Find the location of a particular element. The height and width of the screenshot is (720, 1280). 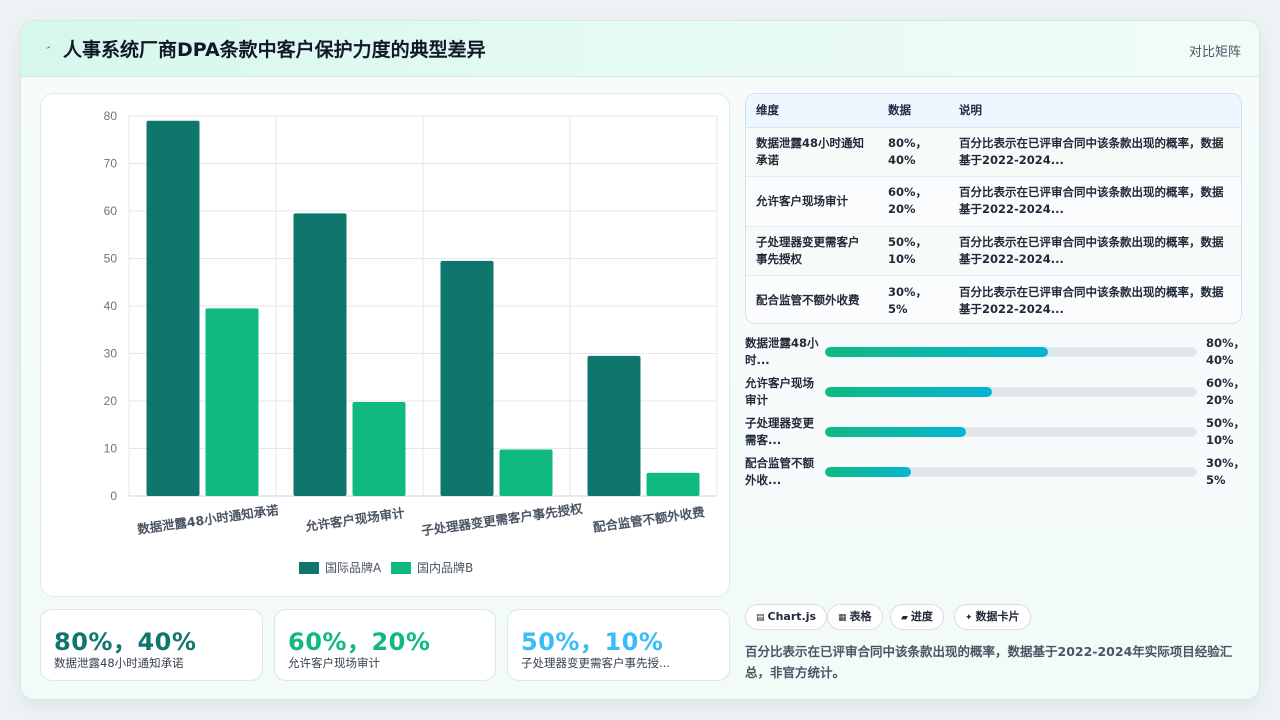

stat-card-2: 60%，20% 允许客户现场审计 is located at coordinates (385, 645).